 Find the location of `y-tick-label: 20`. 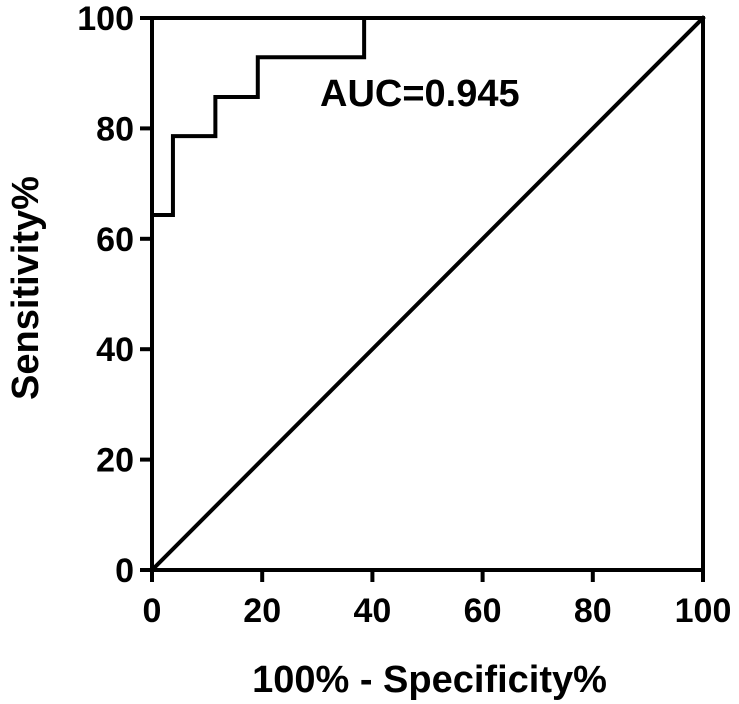

y-tick-label: 20 is located at coordinates (115, 461).